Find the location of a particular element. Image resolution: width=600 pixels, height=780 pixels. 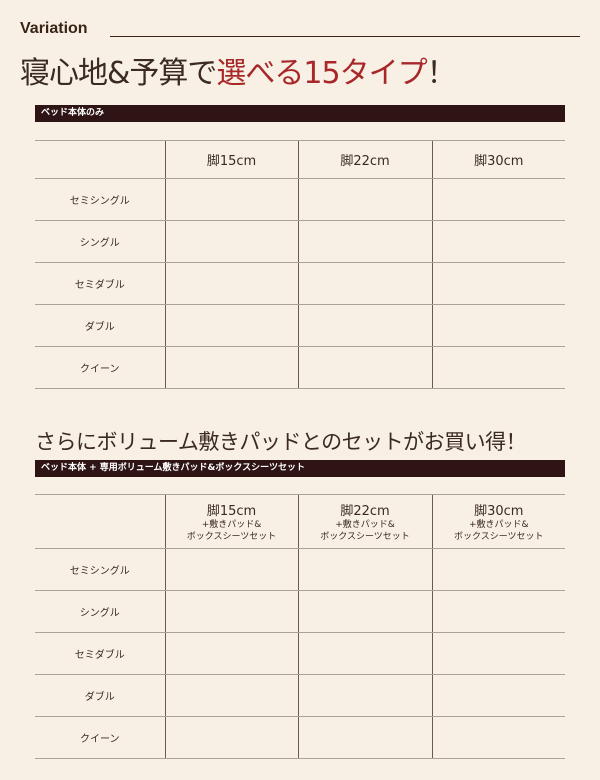

column-header: 脚15cm +敷きパッド& ボックスシーツセット is located at coordinates (231, 521).